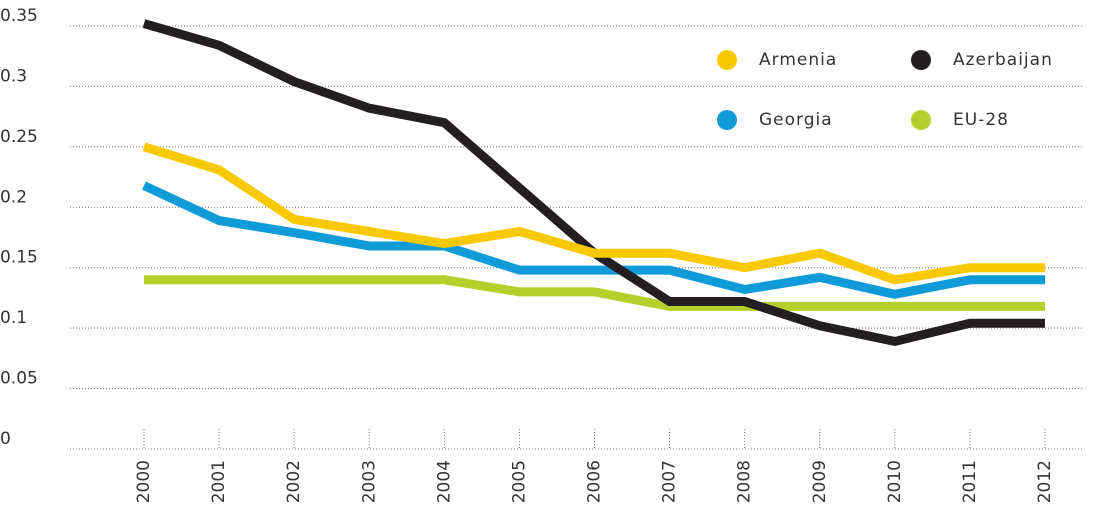 This screenshot has height=510, width=1094. I want to click on x-tick-label: 2003, so click(369, 481).